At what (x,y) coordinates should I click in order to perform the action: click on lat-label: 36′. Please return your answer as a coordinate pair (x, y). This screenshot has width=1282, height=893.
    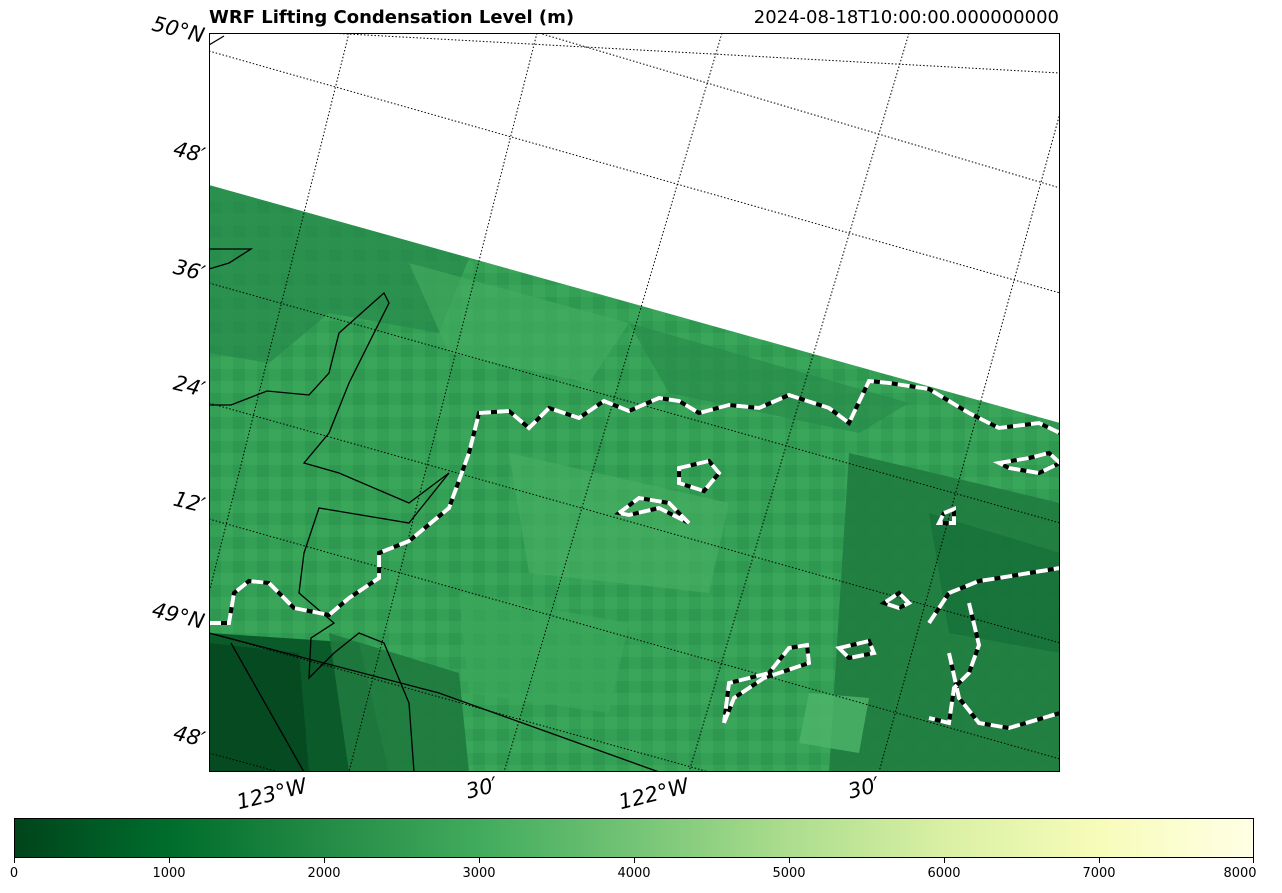
    Looking at the image, I should click on (188, 270).